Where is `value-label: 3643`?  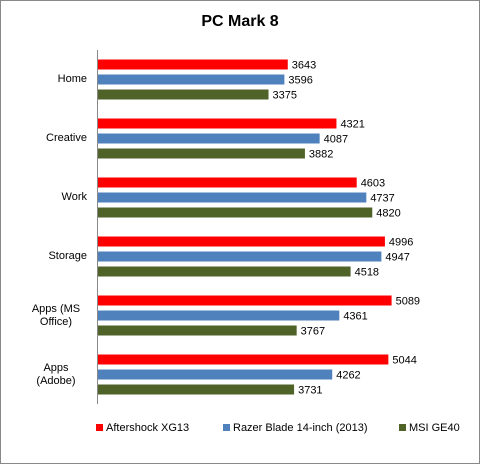 value-label: 3643 is located at coordinates (304, 65).